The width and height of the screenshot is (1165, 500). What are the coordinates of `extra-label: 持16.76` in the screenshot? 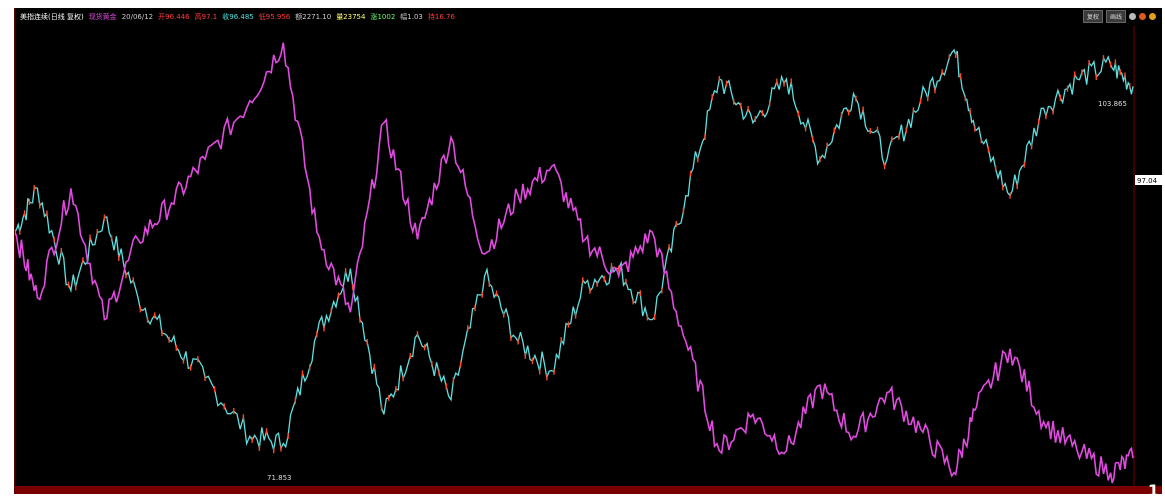 It's located at (441, 17).